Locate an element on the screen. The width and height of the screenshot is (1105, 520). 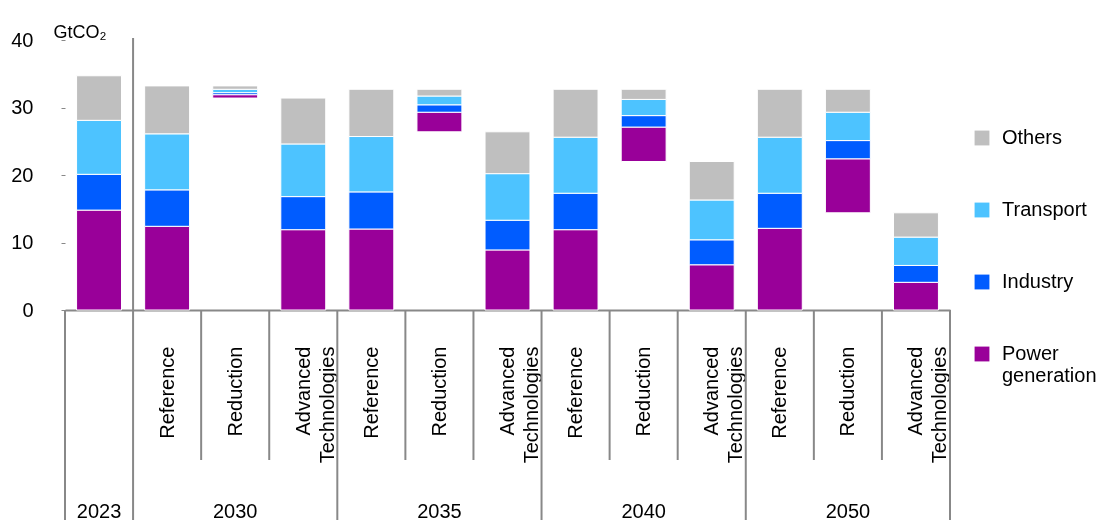
y-tick-label: 40 is located at coordinates (22, 39).